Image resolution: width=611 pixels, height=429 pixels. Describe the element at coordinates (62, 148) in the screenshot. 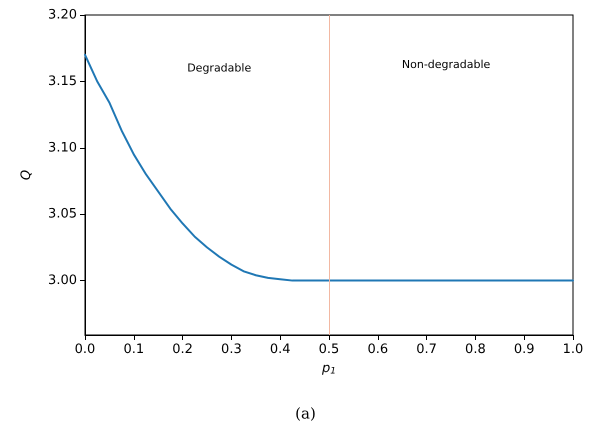

I see `y-tick-label: 3.10` at that location.